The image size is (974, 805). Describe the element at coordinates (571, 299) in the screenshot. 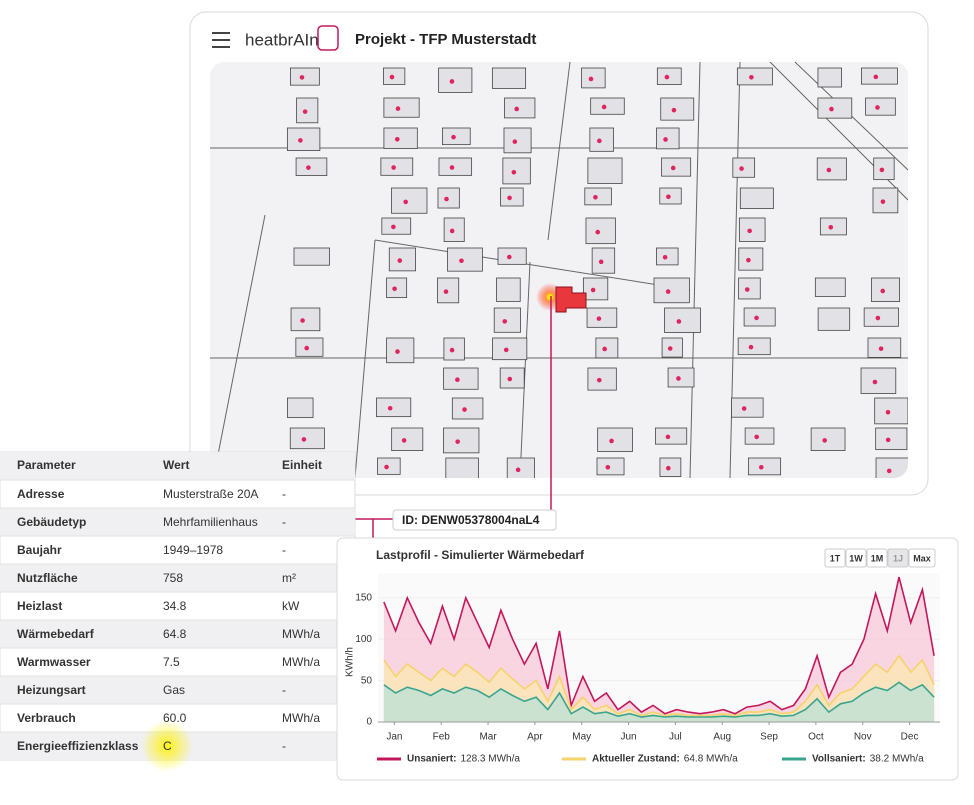

I see `selected-building` at that location.